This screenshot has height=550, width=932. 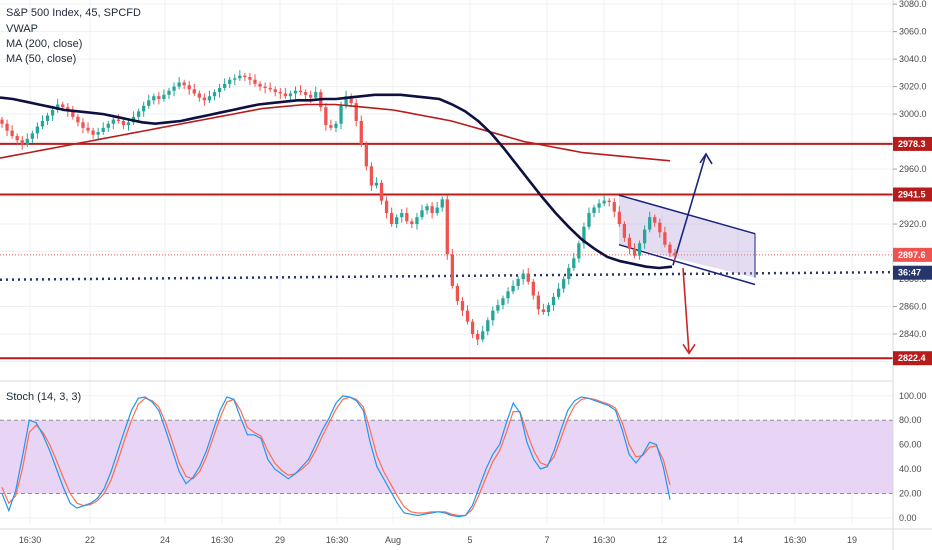 What do you see at coordinates (908, 518) in the screenshot?
I see `stoch-tick-label: 0.00` at bounding box center [908, 518].